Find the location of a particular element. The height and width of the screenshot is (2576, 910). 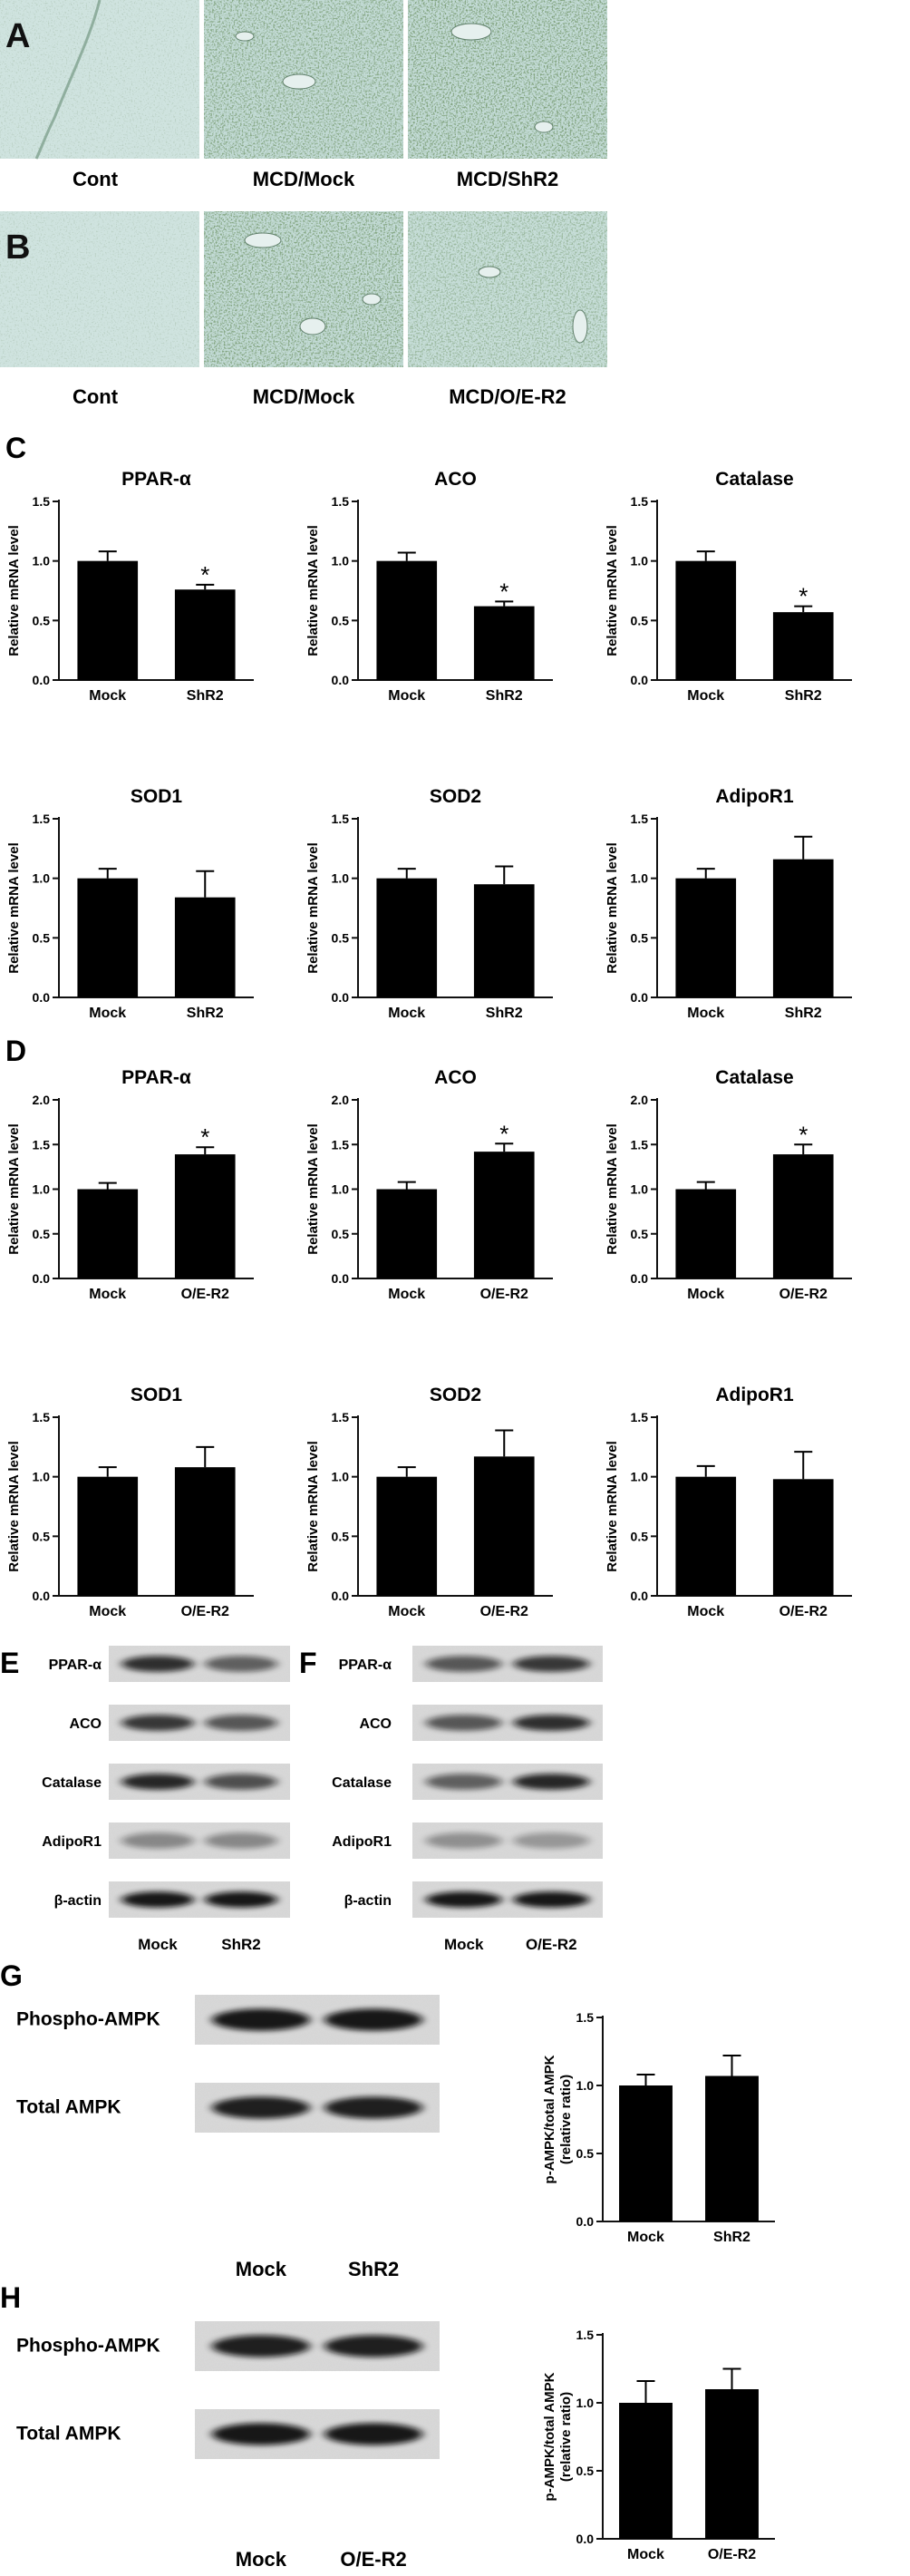

blot-lane-label: Mock is located at coordinates (261, 2559).